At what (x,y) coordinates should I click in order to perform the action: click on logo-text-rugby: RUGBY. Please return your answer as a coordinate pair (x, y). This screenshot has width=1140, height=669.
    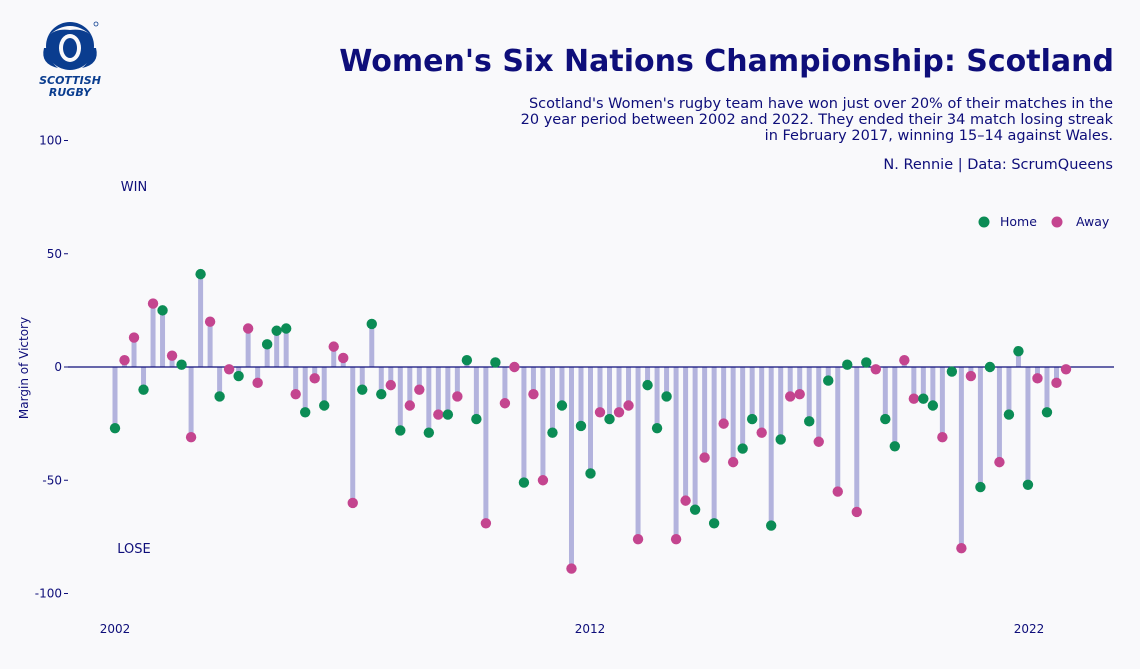
    Looking at the image, I should click on (70, 92).